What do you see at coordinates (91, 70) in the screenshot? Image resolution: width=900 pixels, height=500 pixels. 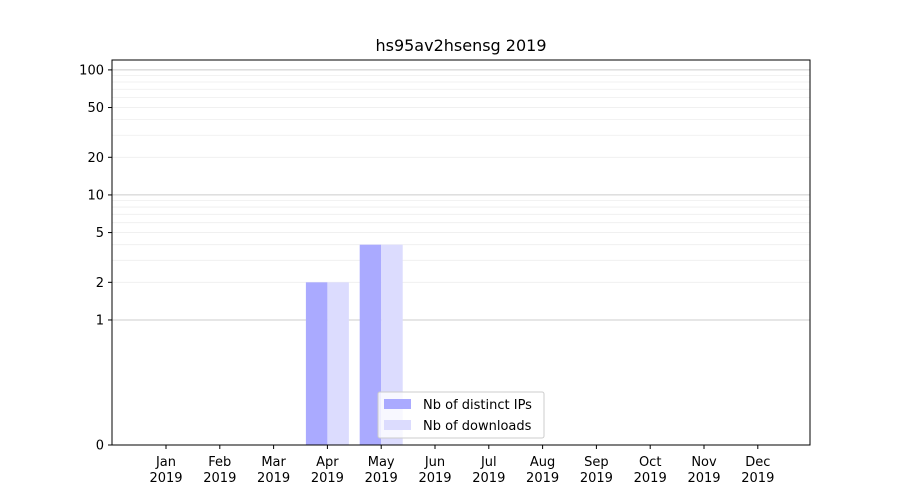 I see `y-tick-label: 100` at bounding box center [91, 70].